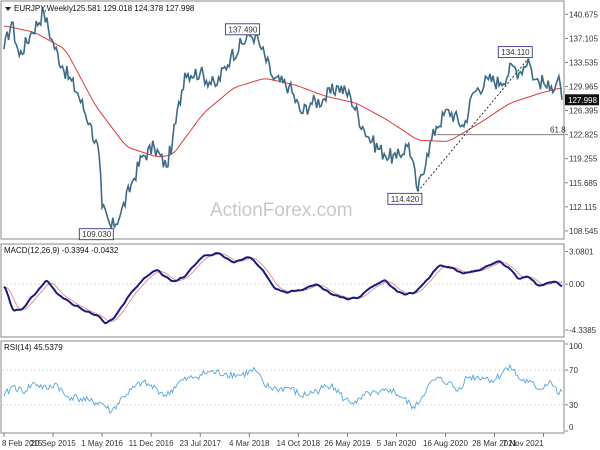  What do you see at coordinates (576, 346) in the screenshot?
I see `rsi-tick-label: 100` at bounding box center [576, 346].